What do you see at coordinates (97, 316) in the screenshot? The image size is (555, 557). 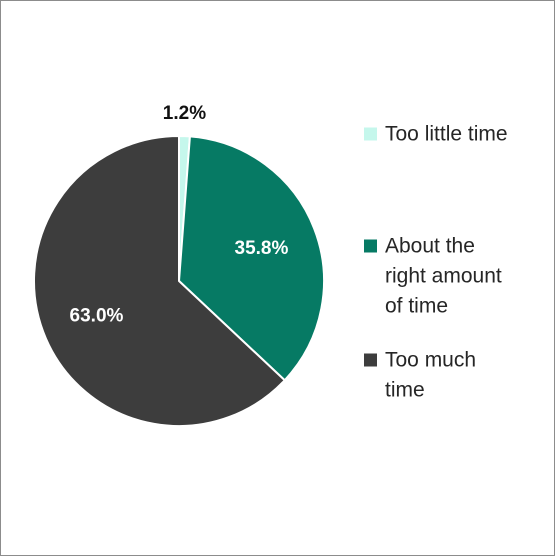 I see `data-label-3: 63.0%` at bounding box center [97, 316].